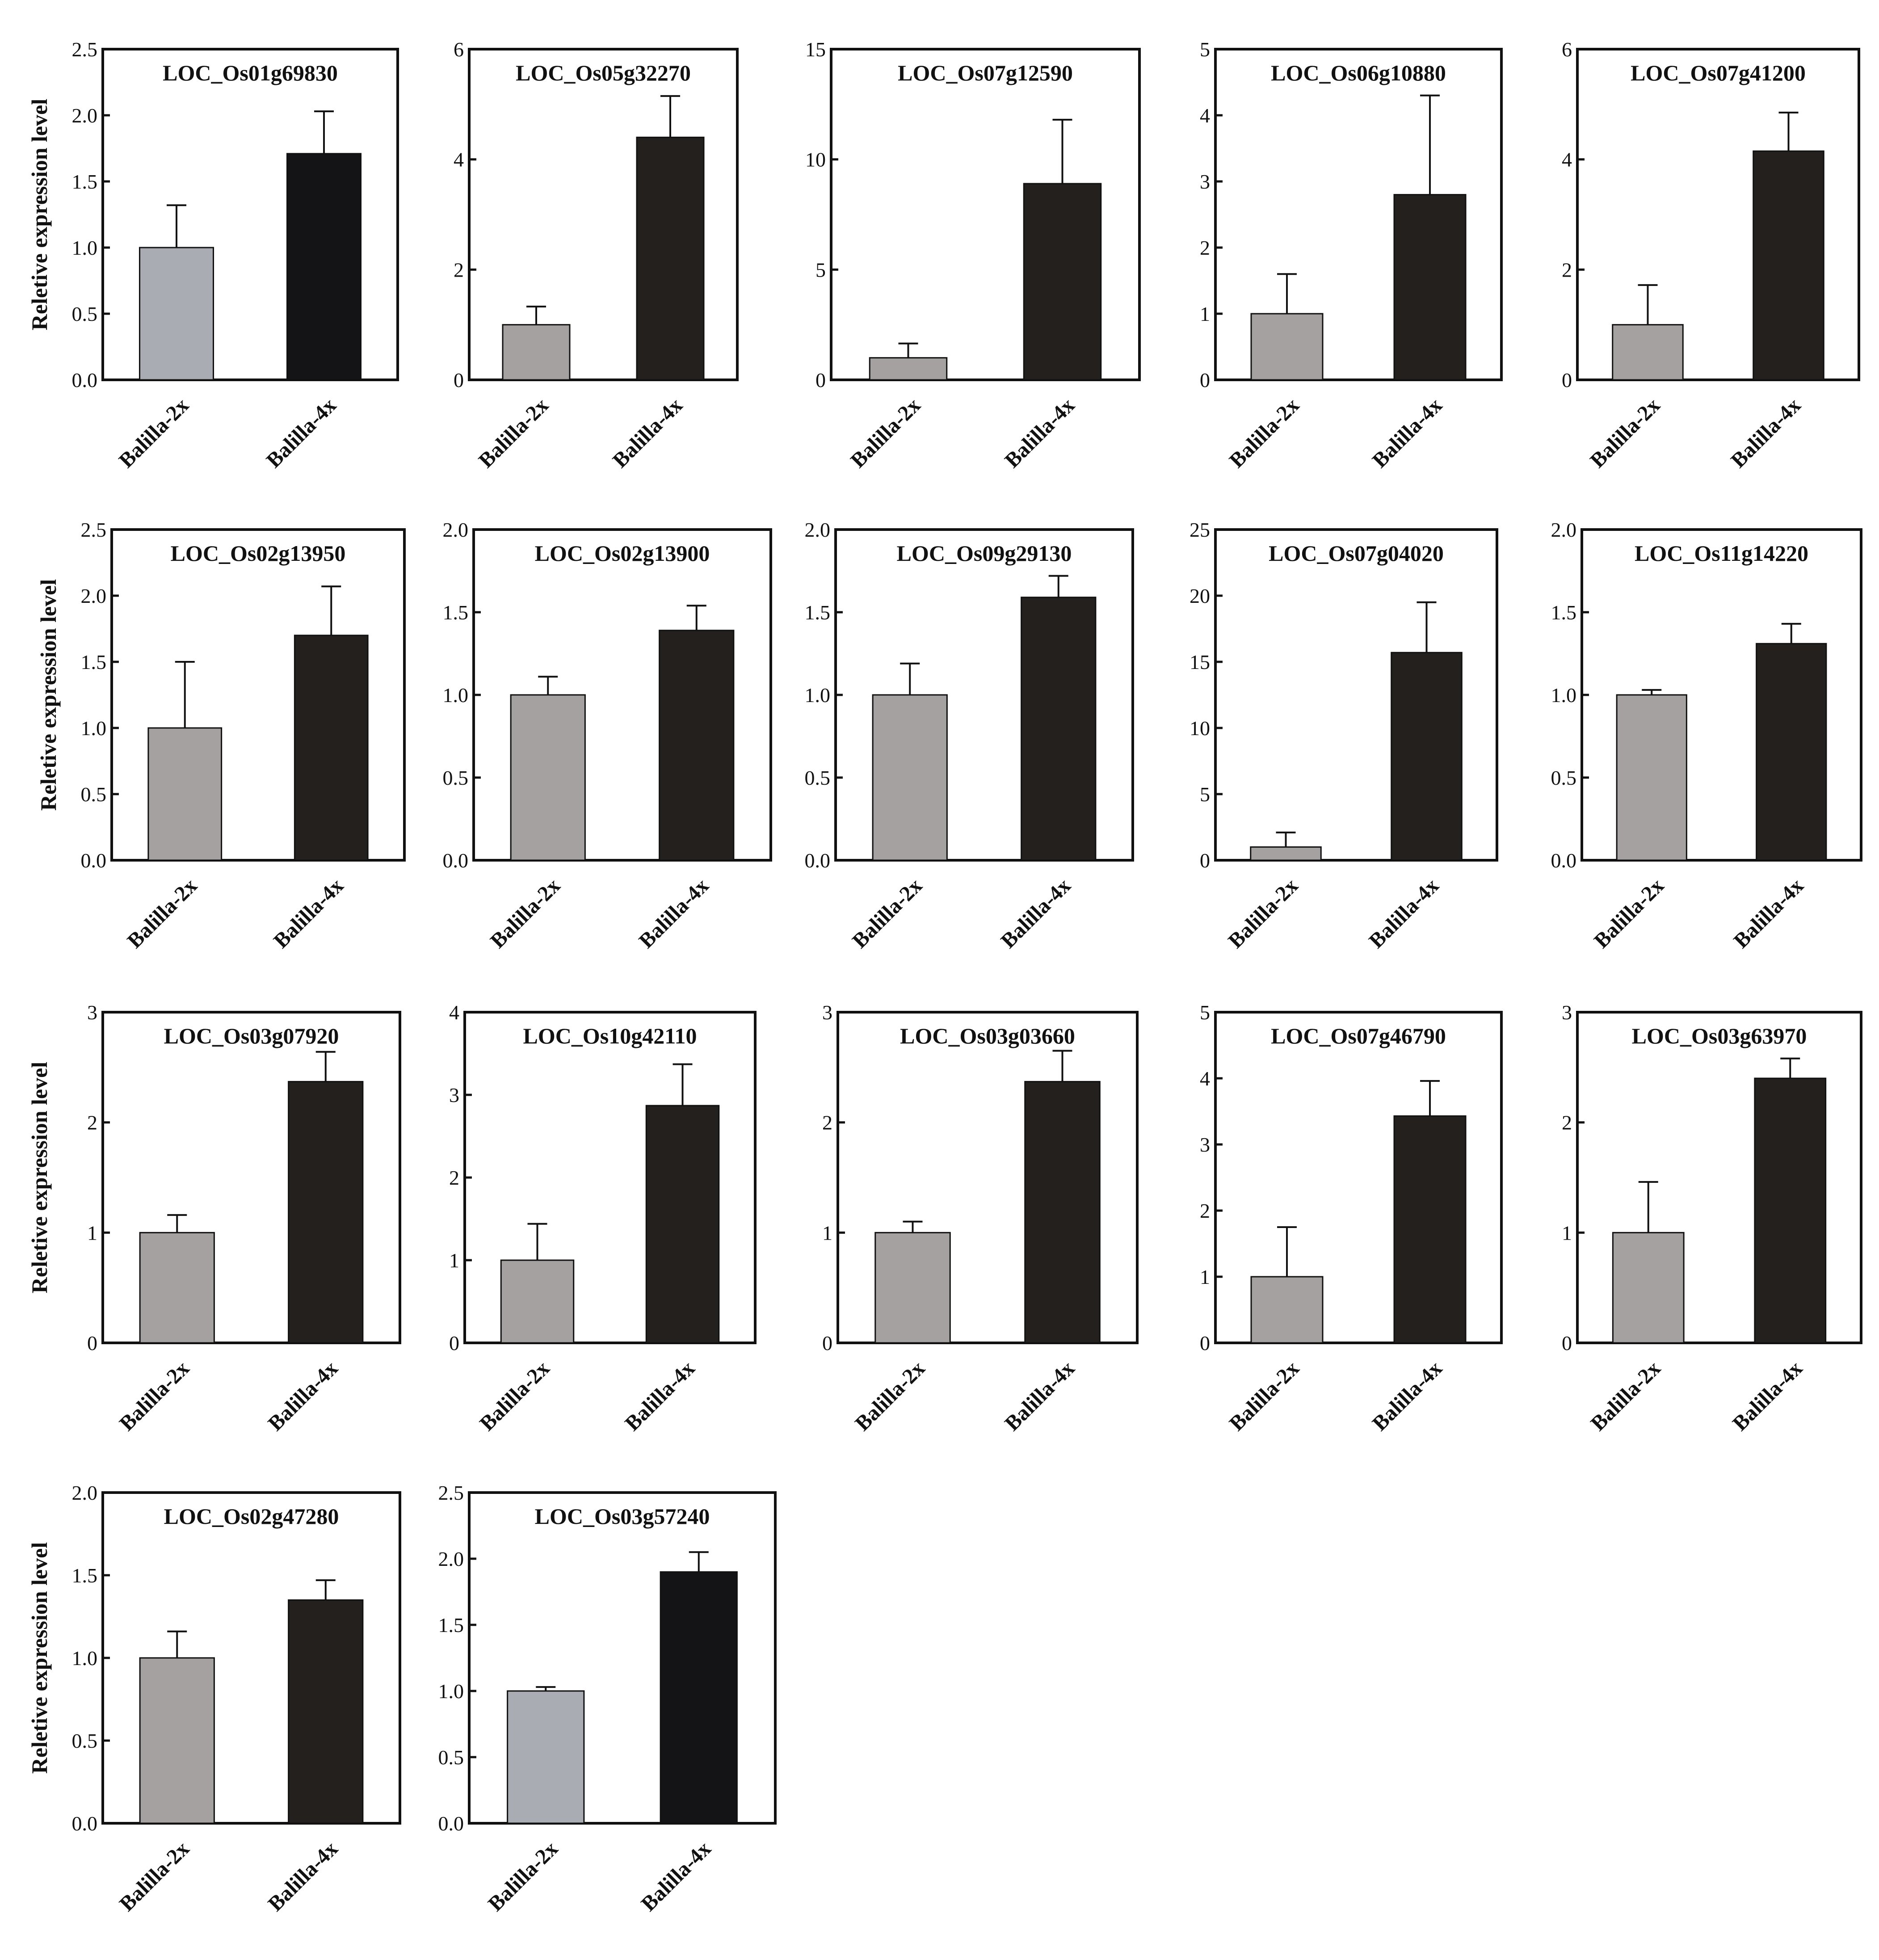 This screenshot has height=1960, width=1879. I want to click on y-tick-label: 25, so click(1200, 529).